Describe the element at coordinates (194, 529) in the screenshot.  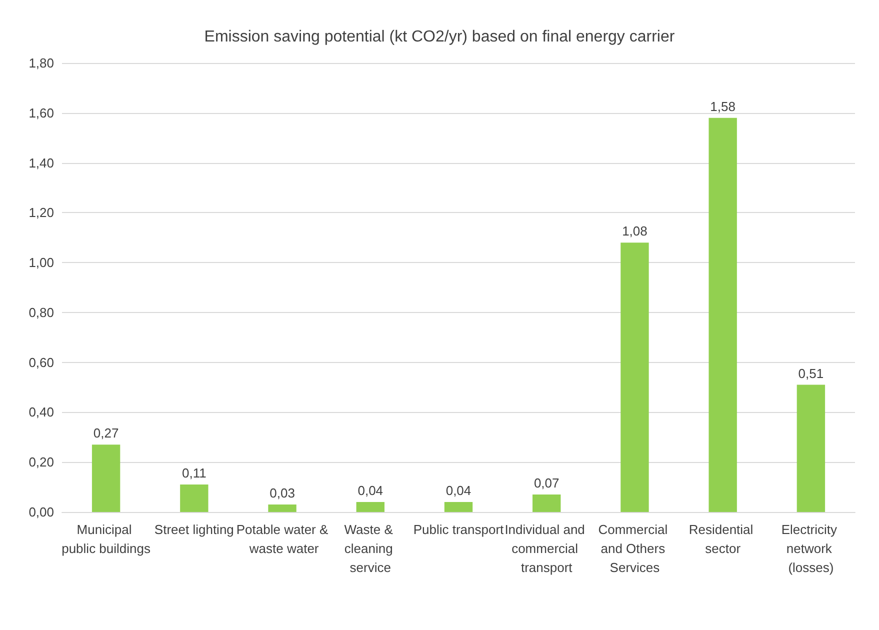
I see `x-tick-label: Street lighting` at that location.